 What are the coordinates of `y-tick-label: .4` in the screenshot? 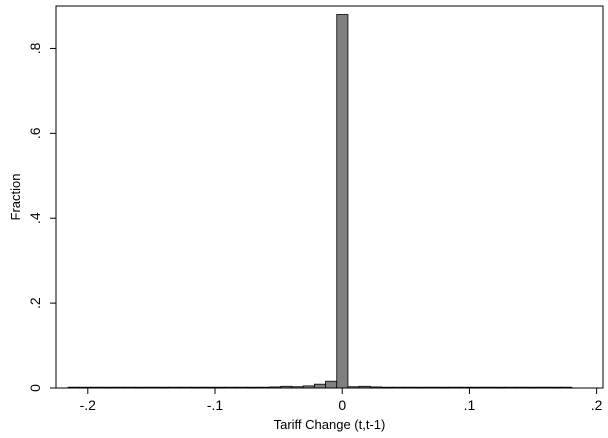 It's located at (35, 218).